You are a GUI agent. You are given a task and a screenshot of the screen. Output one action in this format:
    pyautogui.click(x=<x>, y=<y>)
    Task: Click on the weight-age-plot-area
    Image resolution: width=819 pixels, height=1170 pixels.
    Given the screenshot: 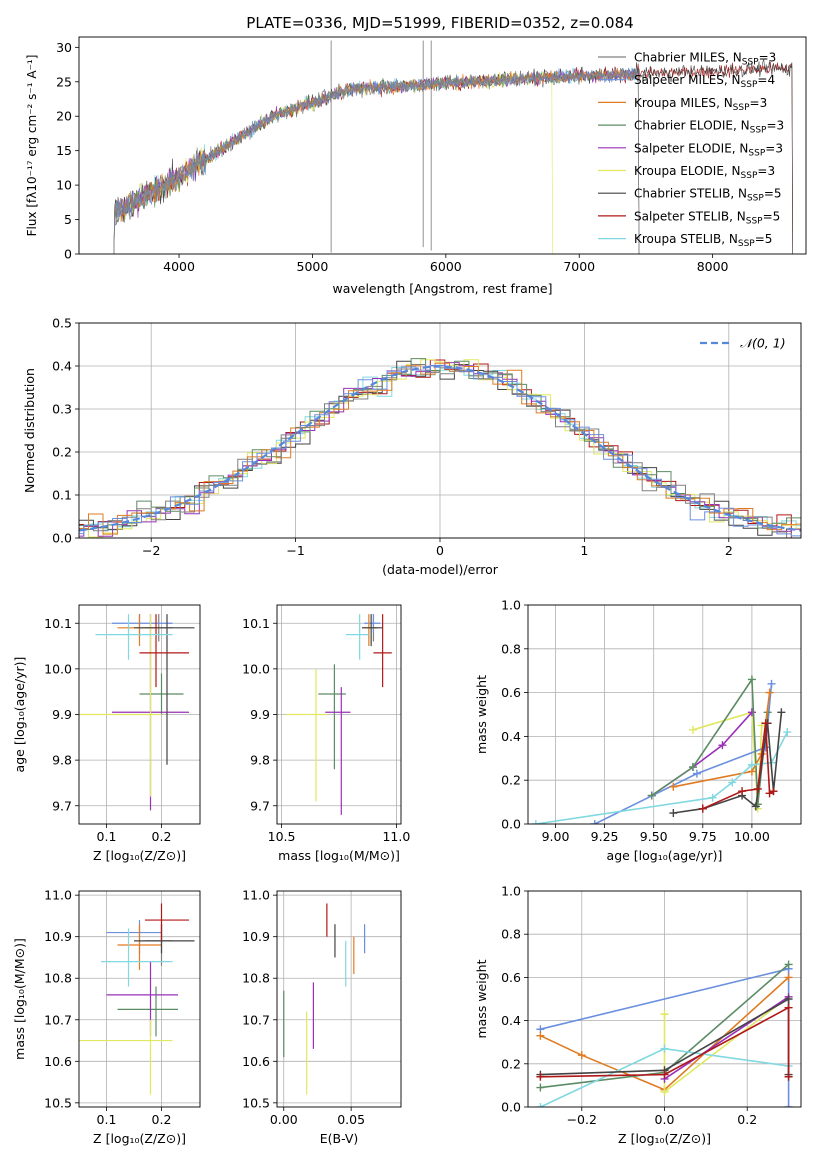 What is the action you would take?
    pyautogui.click(x=661, y=749)
    